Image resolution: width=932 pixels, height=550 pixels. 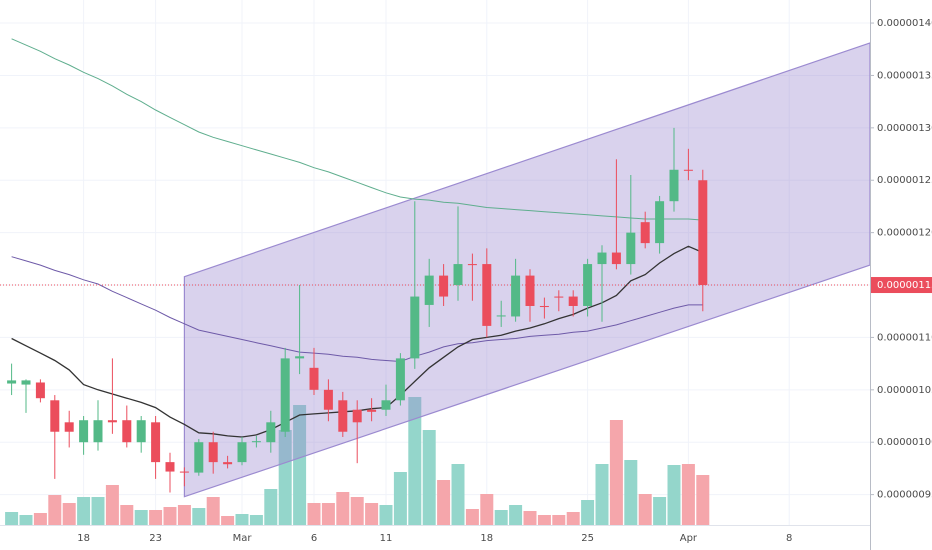 I want to click on moving-average, so click(x=357, y=309).